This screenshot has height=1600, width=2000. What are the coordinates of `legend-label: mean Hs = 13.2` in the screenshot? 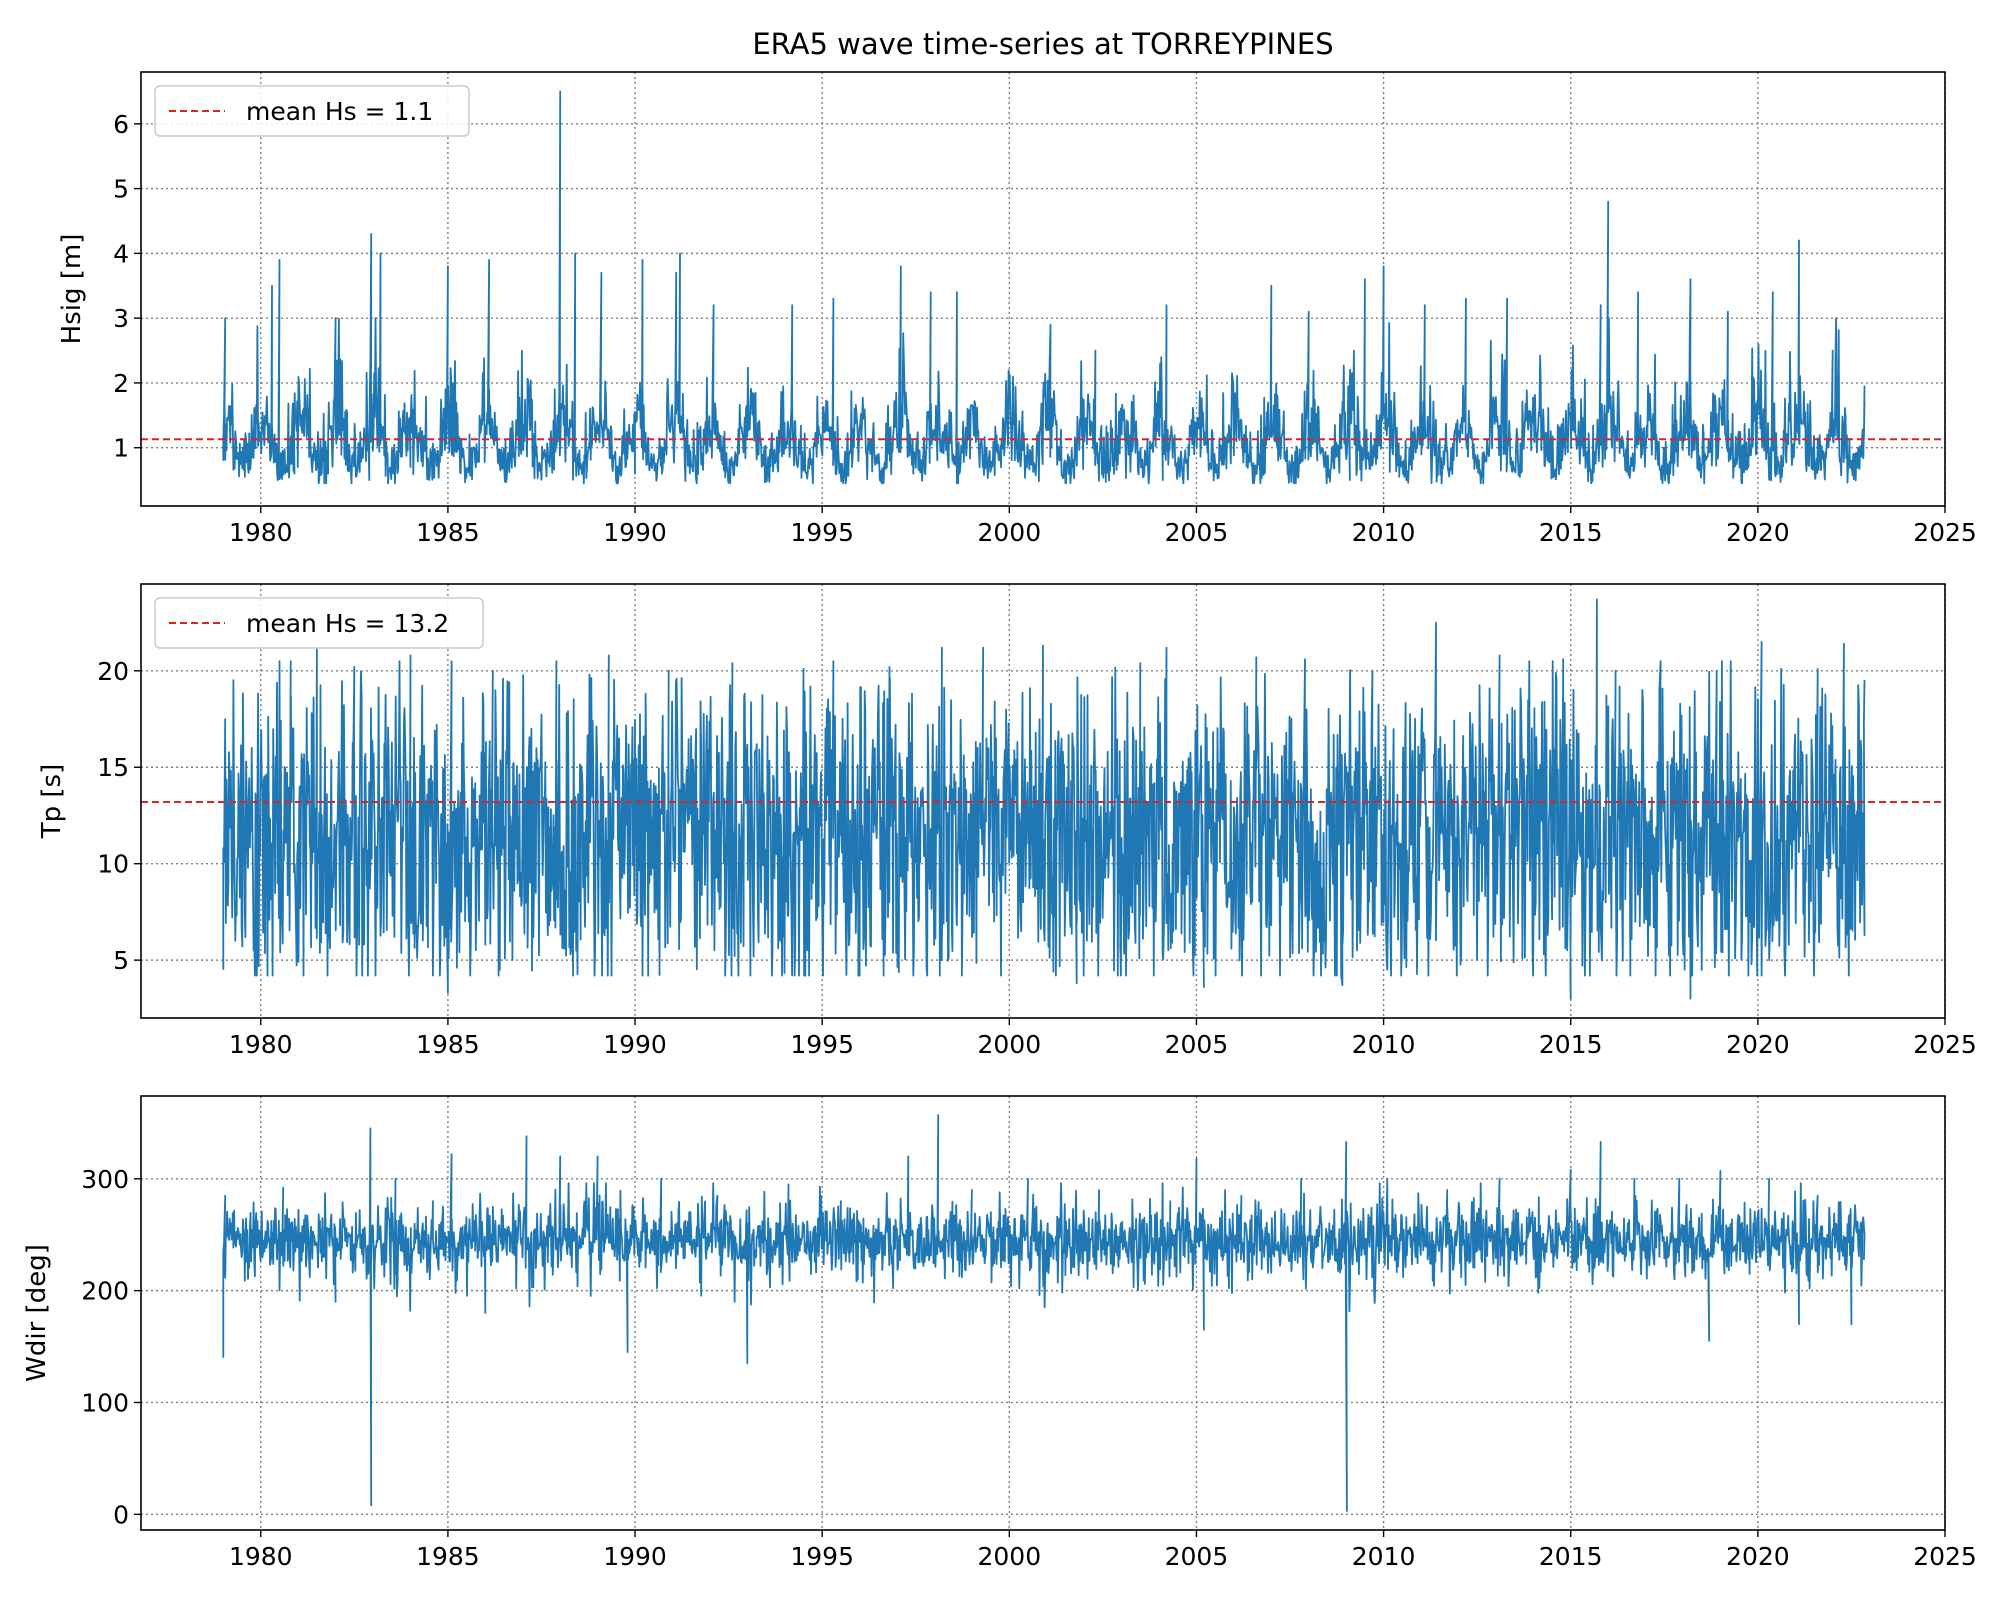 It's located at (347, 623).